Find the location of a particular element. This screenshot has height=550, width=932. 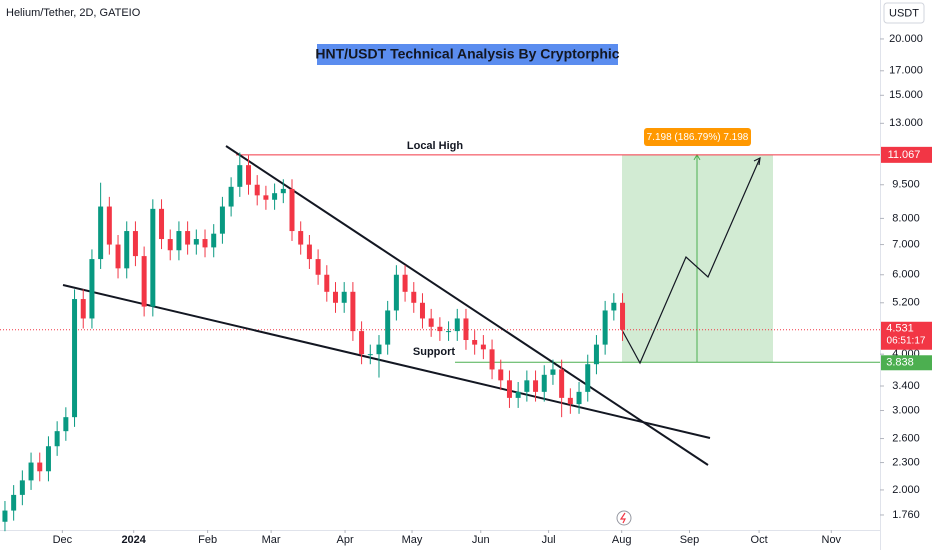

target-label: 7.198 (186.79%) 7.198 is located at coordinates (698, 137).